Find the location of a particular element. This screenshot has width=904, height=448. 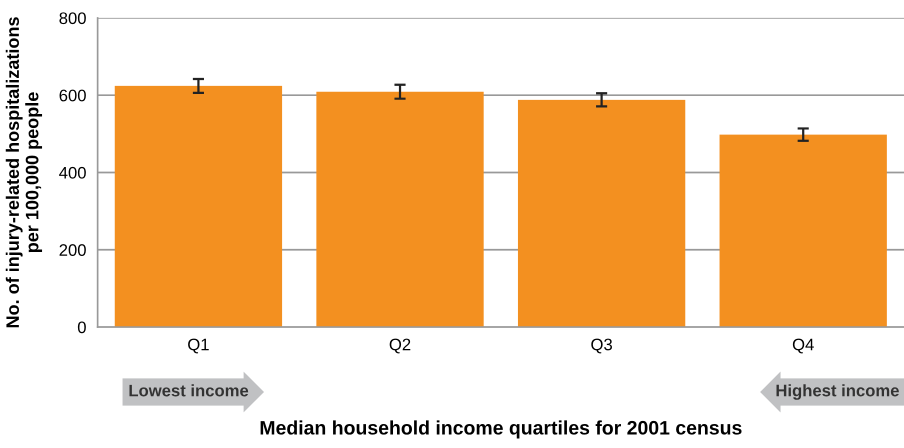

x-tick-label: Q2 is located at coordinates (400, 346).